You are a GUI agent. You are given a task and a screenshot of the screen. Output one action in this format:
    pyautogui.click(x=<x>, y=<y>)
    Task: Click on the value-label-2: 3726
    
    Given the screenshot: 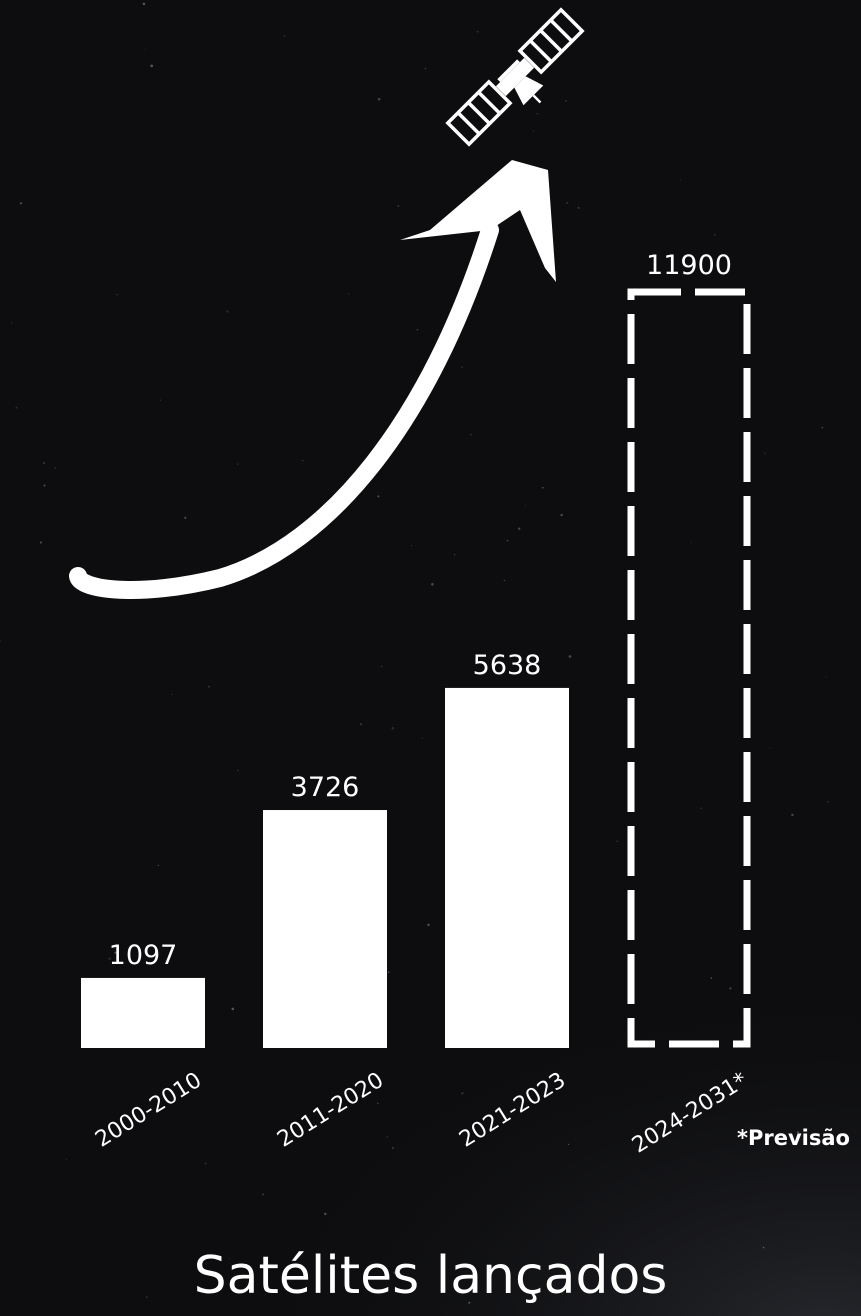 What is the action you would take?
    pyautogui.click(x=325, y=787)
    